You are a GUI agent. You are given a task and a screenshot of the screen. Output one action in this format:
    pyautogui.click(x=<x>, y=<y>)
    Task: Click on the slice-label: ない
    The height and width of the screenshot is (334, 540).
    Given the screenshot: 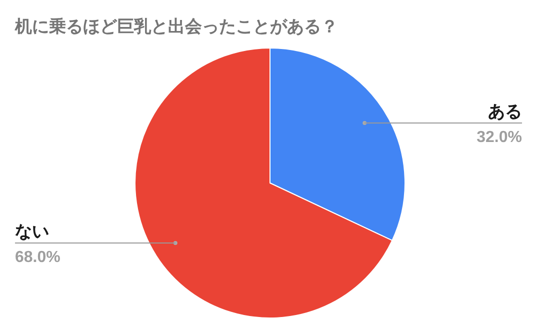 What is the action you would take?
    pyautogui.click(x=32, y=232)
    